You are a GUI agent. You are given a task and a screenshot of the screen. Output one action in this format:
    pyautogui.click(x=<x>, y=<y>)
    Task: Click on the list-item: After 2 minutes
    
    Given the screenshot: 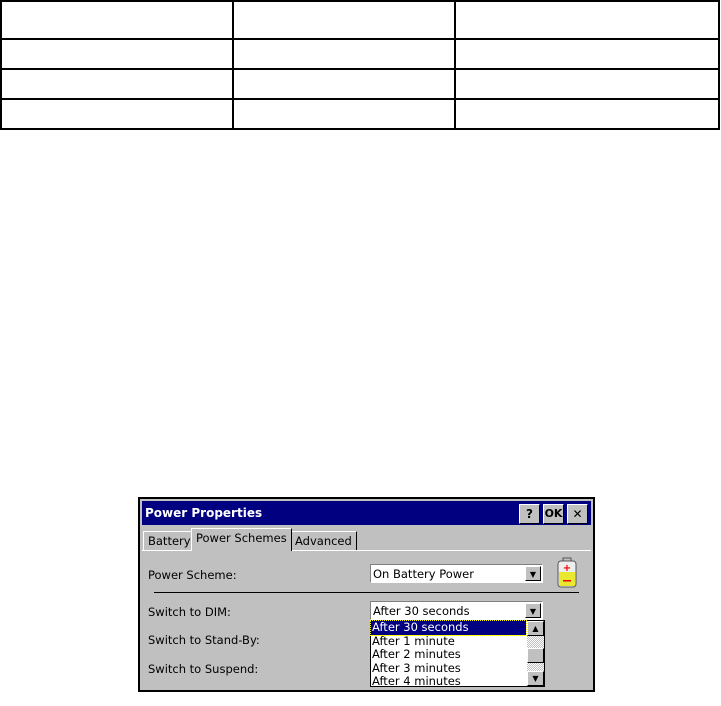 What is the action you would take?
    pyautogui.click(x=416, y=654)
    